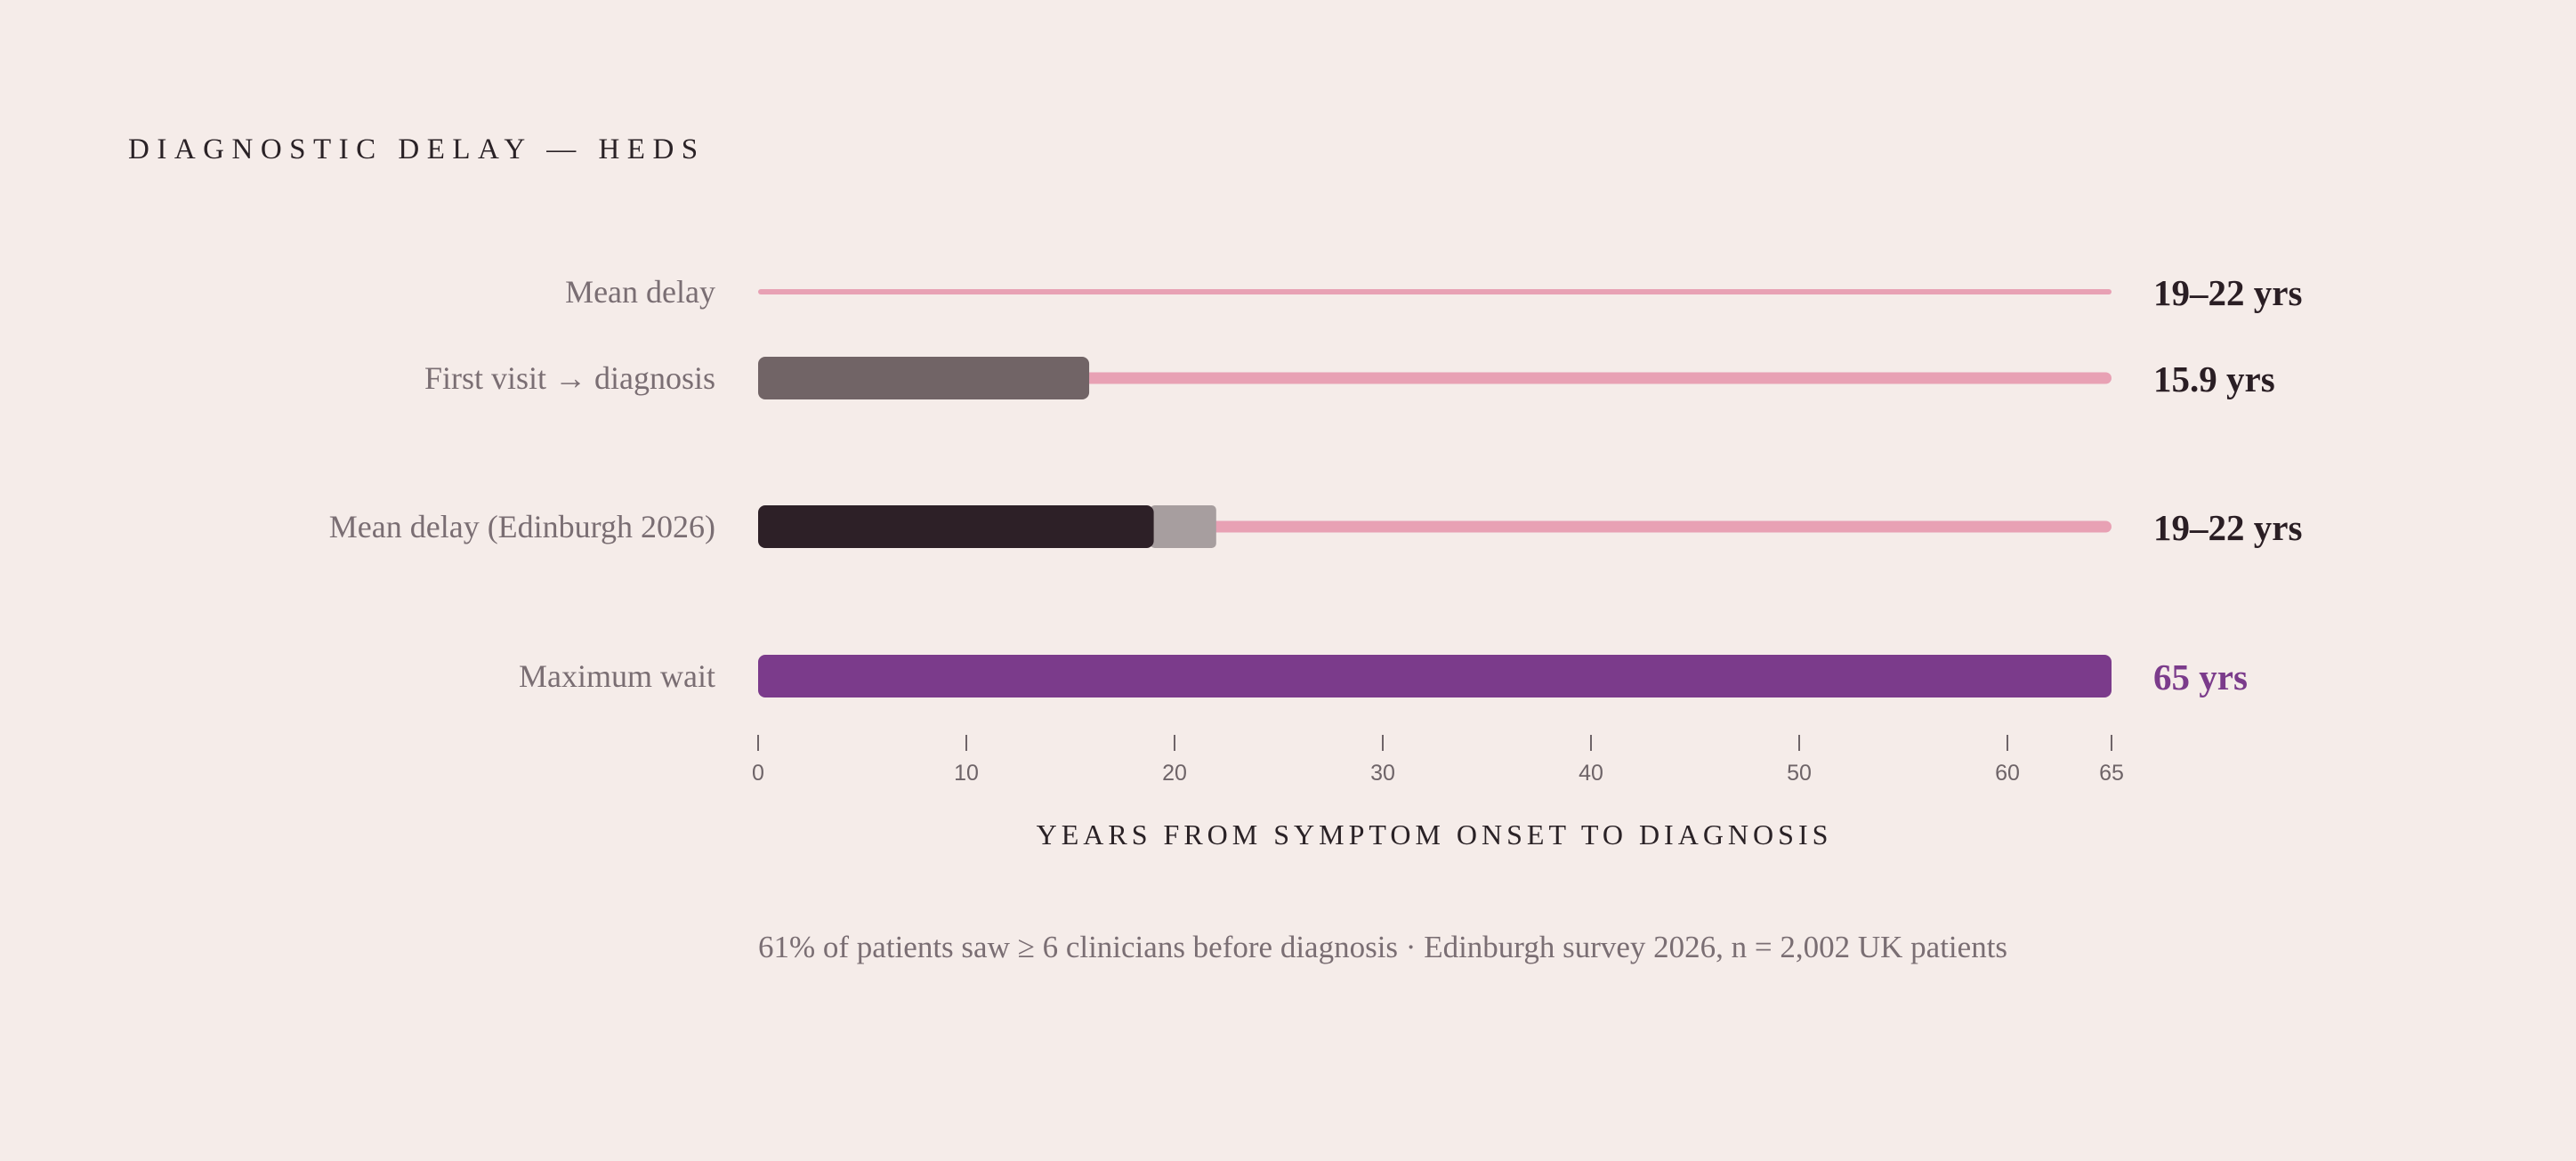  Describe the element at coordinates (966, 773) in the screenshot. I see `x-tick-label: 10` at that location.